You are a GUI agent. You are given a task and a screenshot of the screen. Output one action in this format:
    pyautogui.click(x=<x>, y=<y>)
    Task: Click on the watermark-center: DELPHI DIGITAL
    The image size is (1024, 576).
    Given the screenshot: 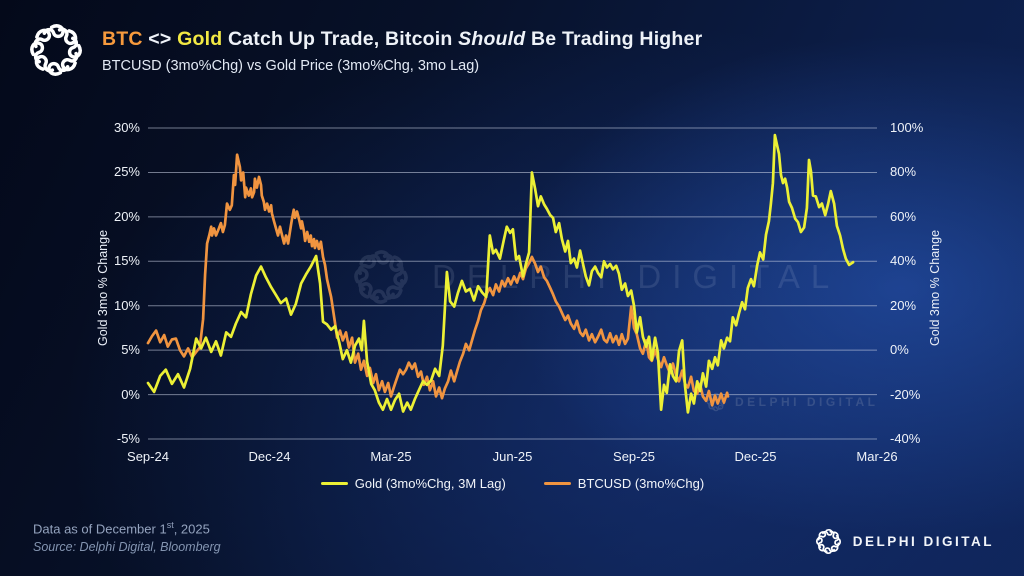 What is the action you would take?
    pyautogui.click(x=596, y=277)
    